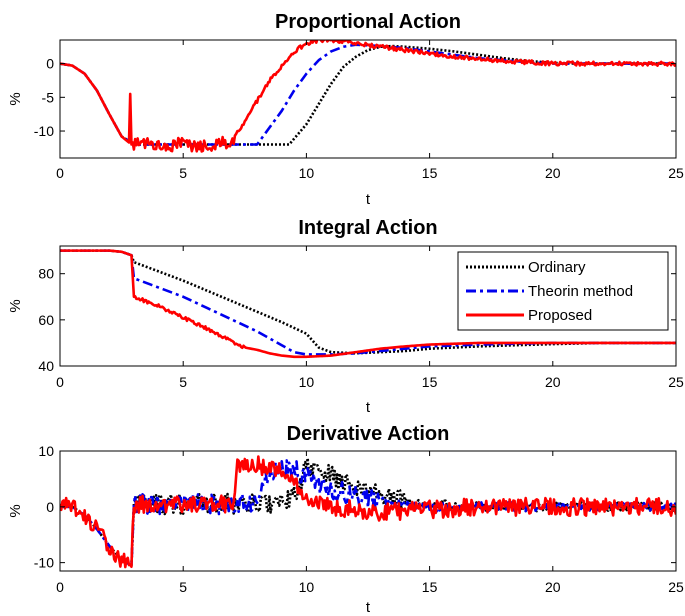 This screenshot has height=616, width=685. Describe the element at coordinates (48, 97) in the screenshot. I see `y-tick-label: -5` at that location.